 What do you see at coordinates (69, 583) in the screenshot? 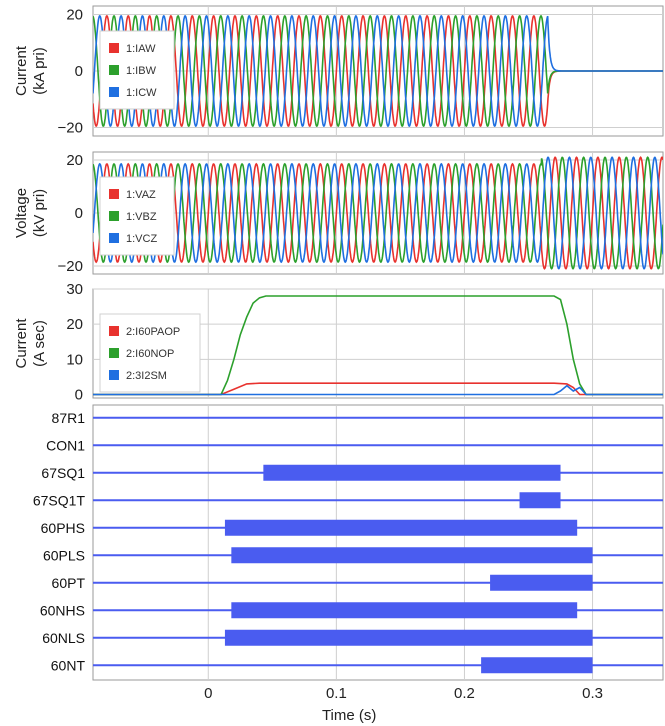
I see `channel-label-60pt: 60PT` at bounding box center [69, 583].